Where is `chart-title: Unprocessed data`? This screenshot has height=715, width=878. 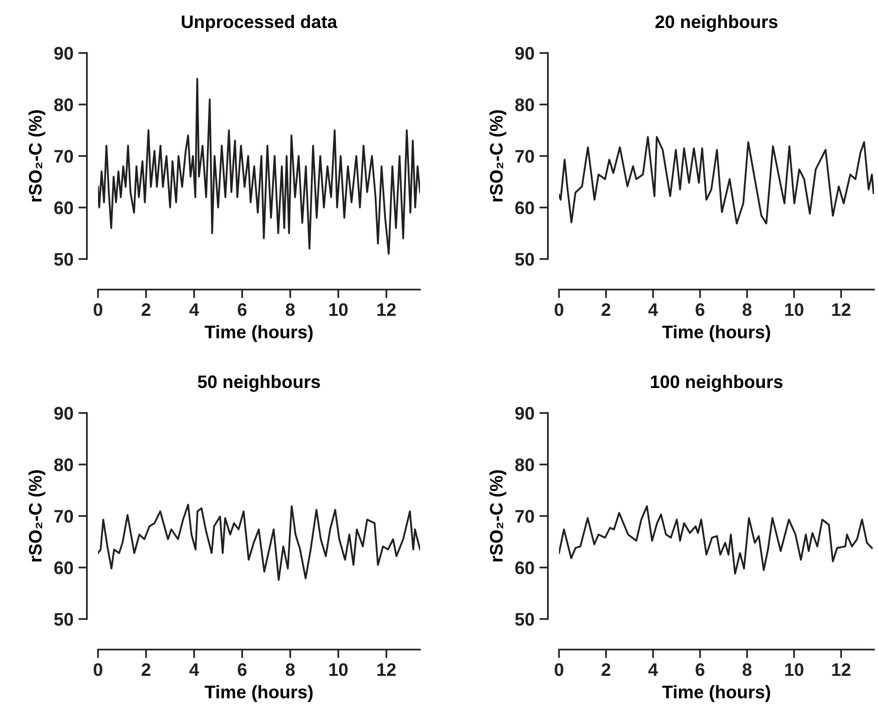
chart-title: Unprocessed data is located at coordinates (260, 23).